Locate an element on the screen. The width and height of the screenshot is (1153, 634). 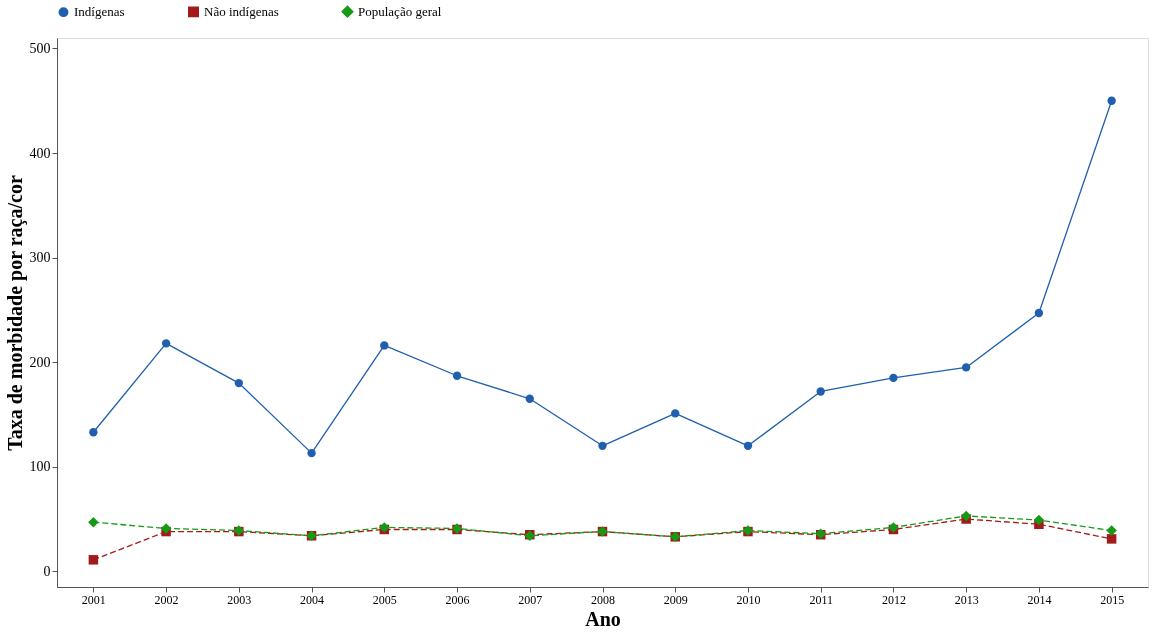
y-tick-label: 500 is located at coordinates (40, 48).